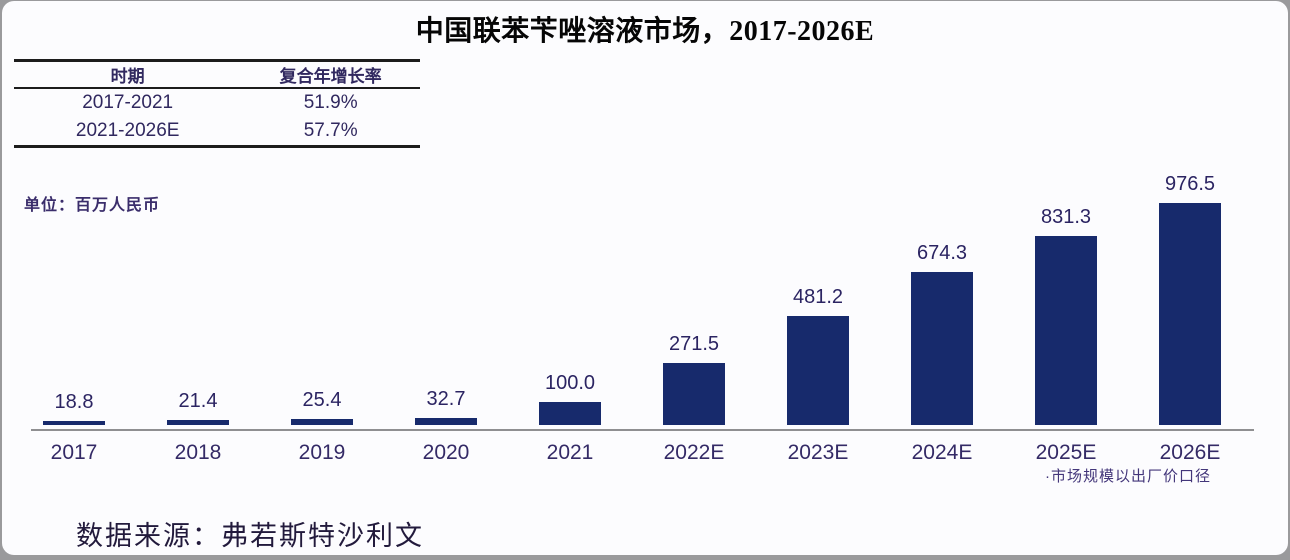 Image resolution: width=1290 pixels, height=560 pixels. I want to click on table-row: 2021-2026E 57.7%, so click(217, 131).